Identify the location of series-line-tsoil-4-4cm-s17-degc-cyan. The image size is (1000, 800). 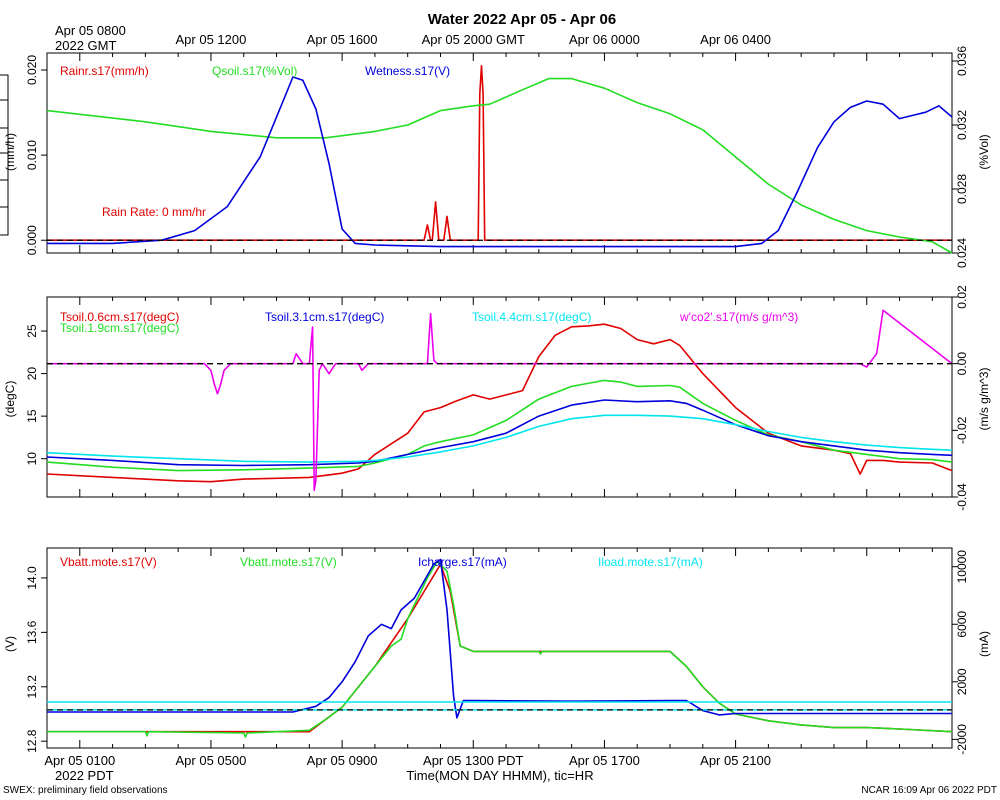
(499, 438).